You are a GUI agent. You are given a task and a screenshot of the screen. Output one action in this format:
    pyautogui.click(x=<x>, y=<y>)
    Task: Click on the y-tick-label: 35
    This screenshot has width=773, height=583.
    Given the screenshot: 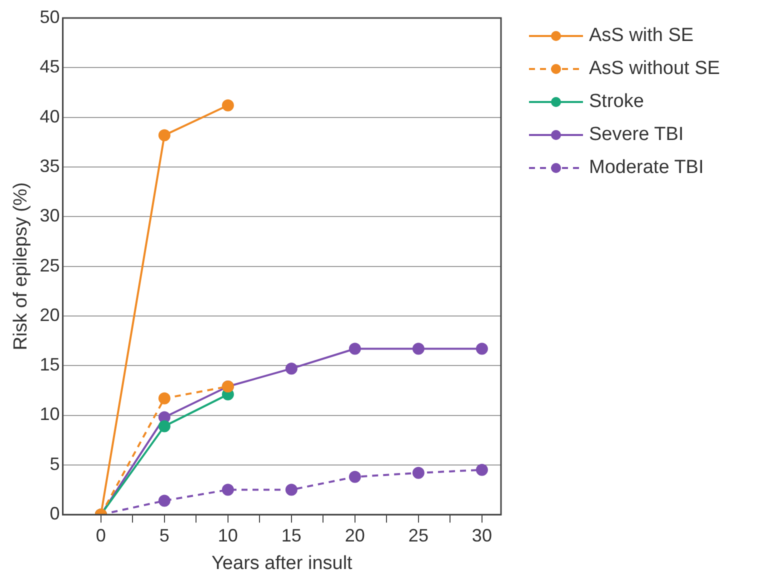 What is the action you would take?
    pyautogui.click(x=50, y=166)
    